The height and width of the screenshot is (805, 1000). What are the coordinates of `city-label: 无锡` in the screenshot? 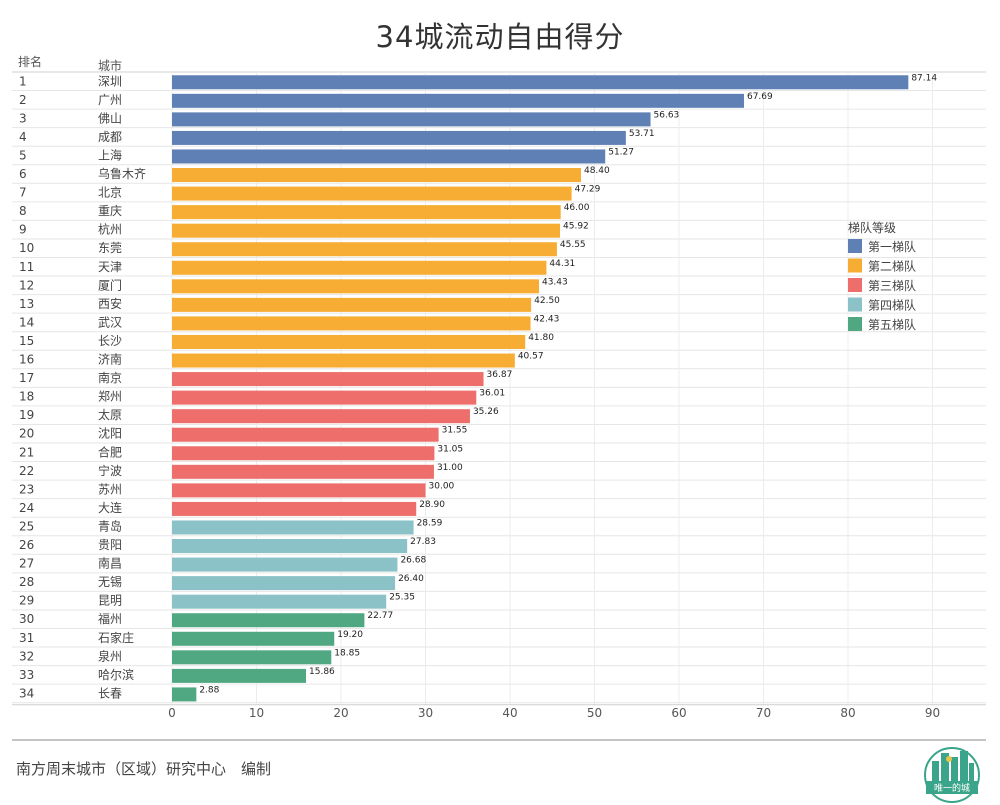 It's located at (110, 581).